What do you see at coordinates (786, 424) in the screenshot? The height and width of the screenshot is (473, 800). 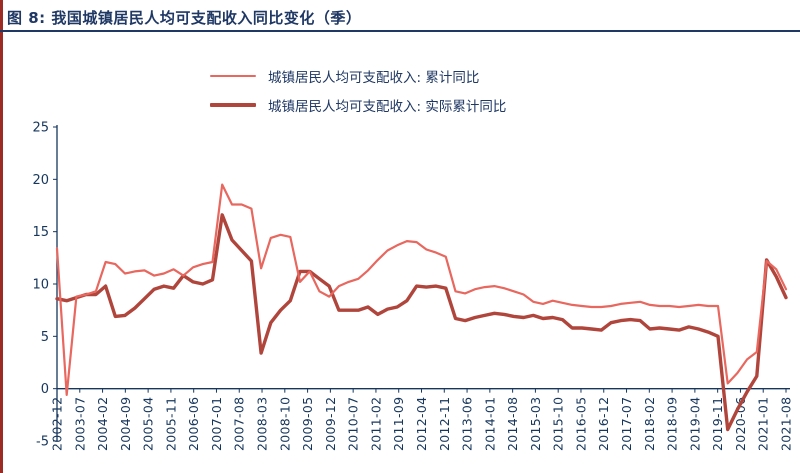 I see `x-tick-label: 2021-08` at bounding box center [786, 424].